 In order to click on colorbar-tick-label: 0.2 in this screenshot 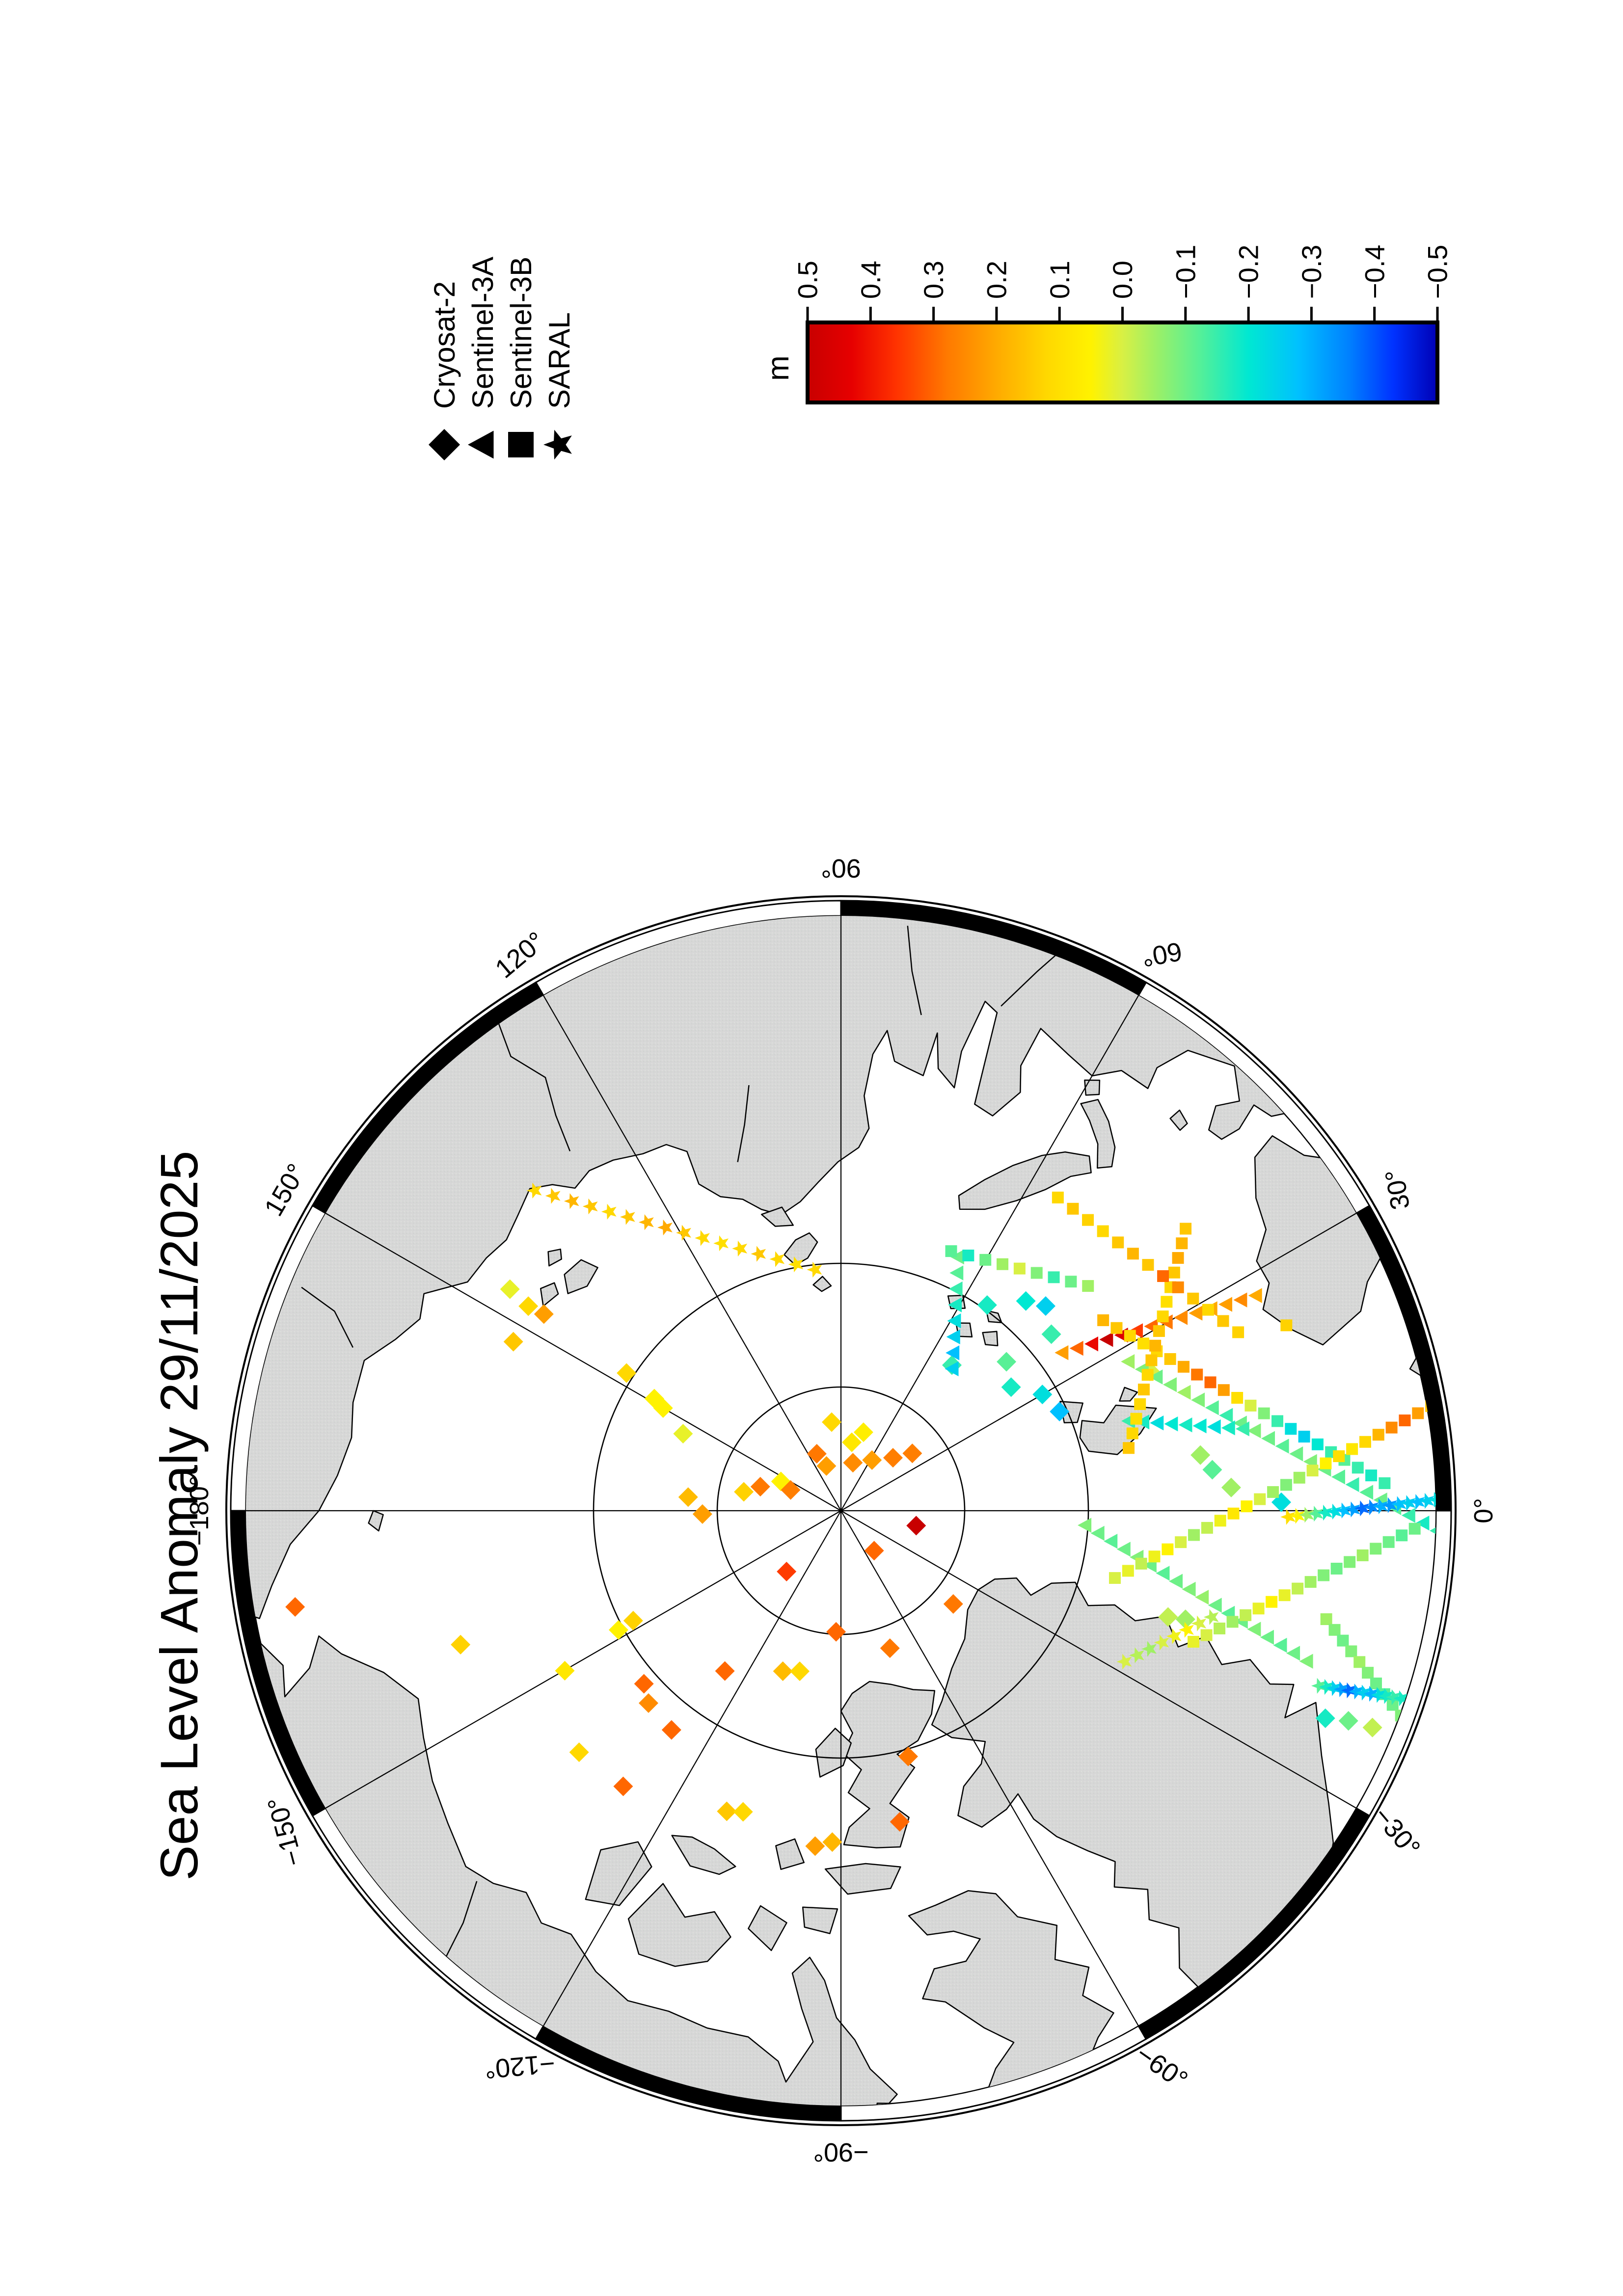, I will do `click(996, 280)`.